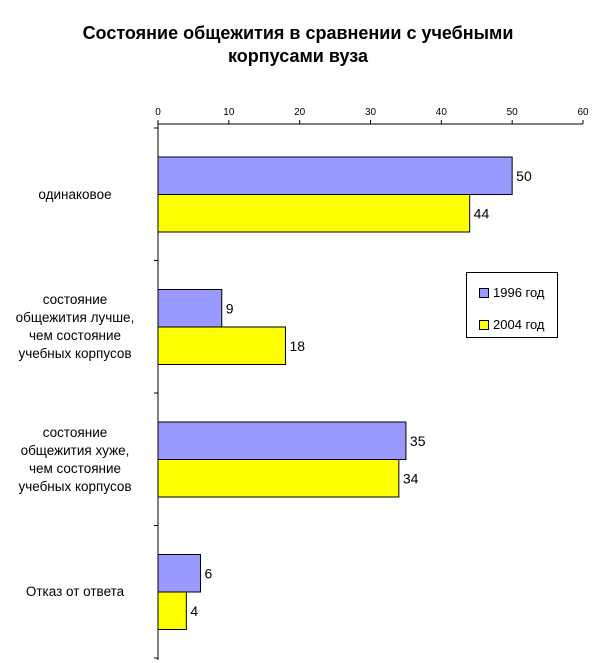 This screenshot has height=663, width=596. What do you see at coordinates (298, 56) in the screenshot?
I see `chart-title-line-2: корпусами вуза` at bounding box center [298, 56].